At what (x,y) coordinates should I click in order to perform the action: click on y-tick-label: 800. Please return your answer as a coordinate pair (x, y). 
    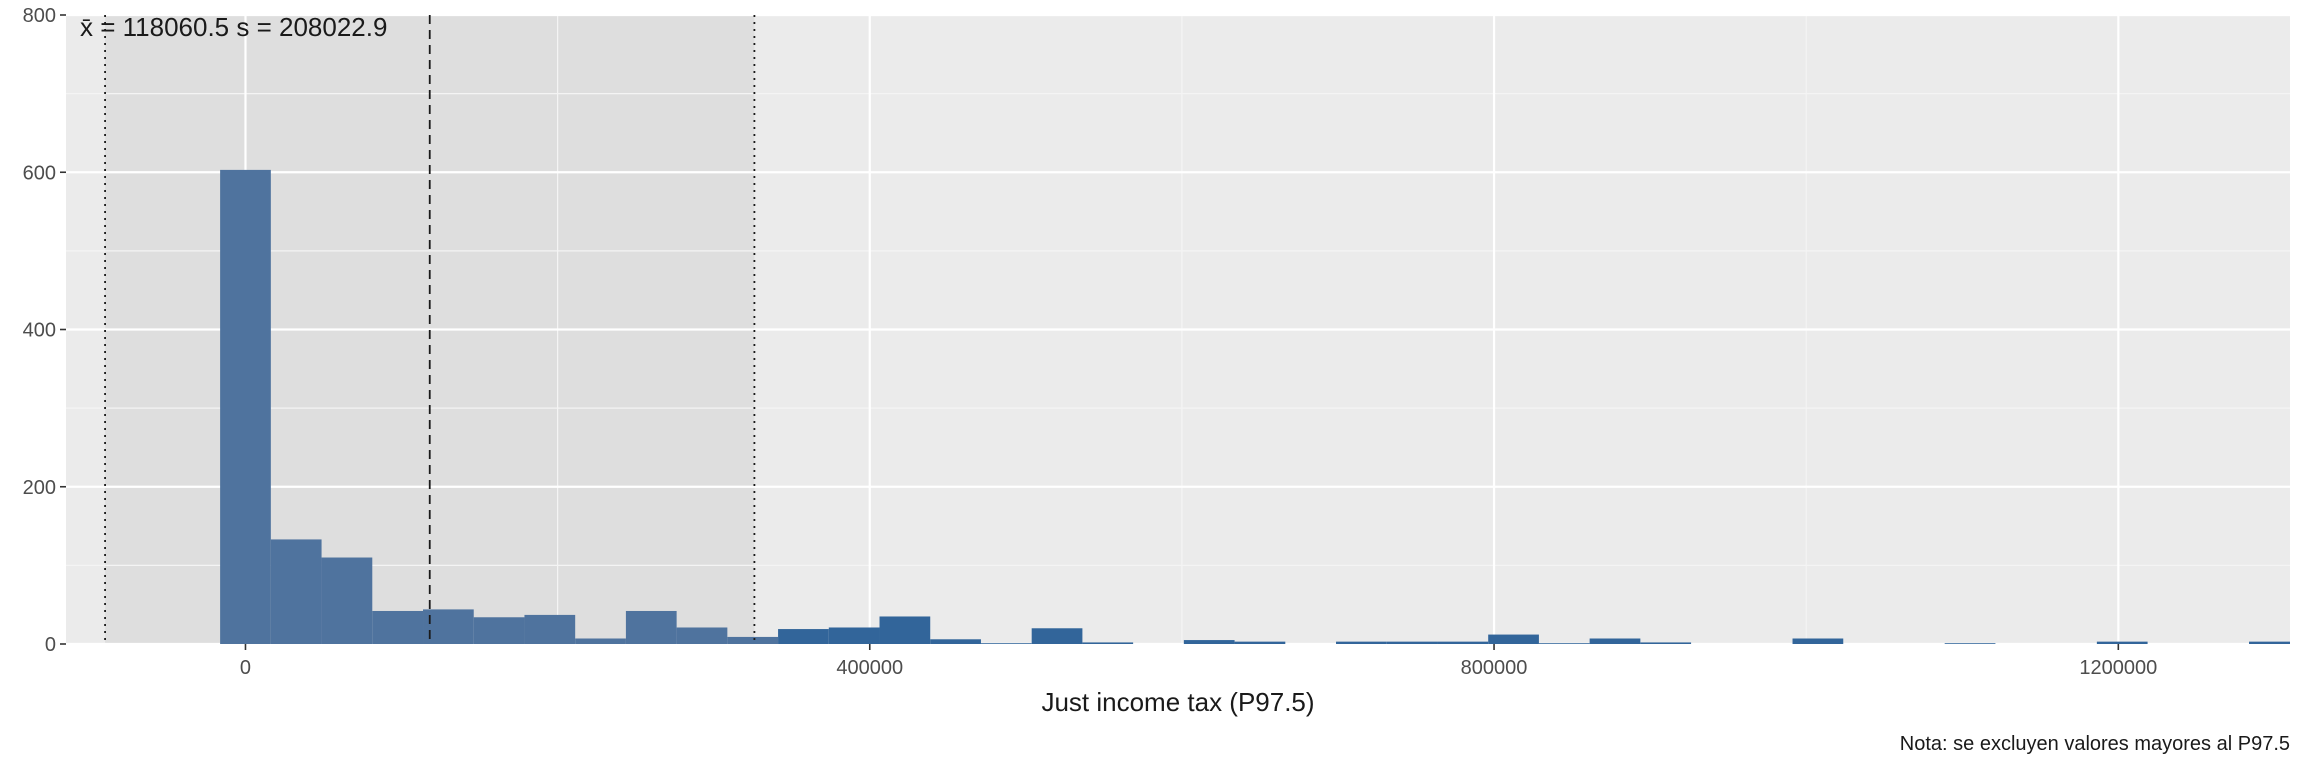
    Looking at the image, I should click on (39, 16).